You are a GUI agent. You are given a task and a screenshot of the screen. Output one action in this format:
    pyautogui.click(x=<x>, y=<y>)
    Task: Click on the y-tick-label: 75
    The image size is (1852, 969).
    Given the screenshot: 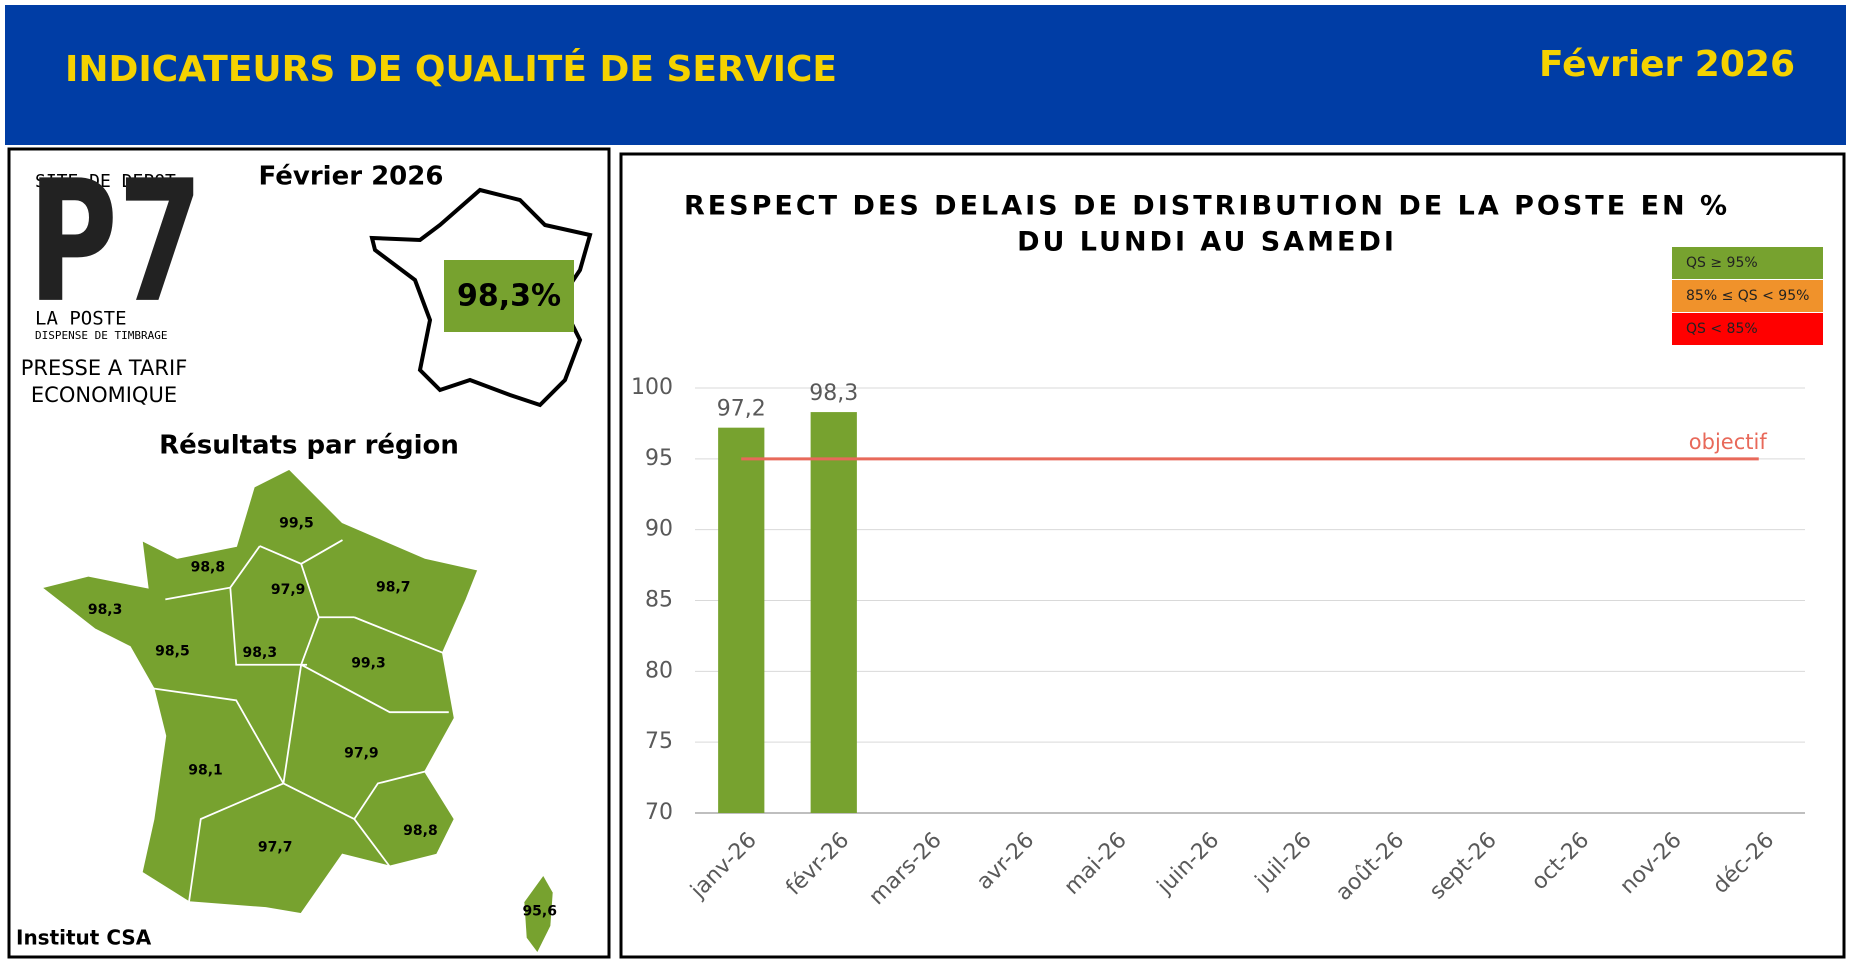 What is the action you would take?
    pyautogui.click(x=659, y=741)
    